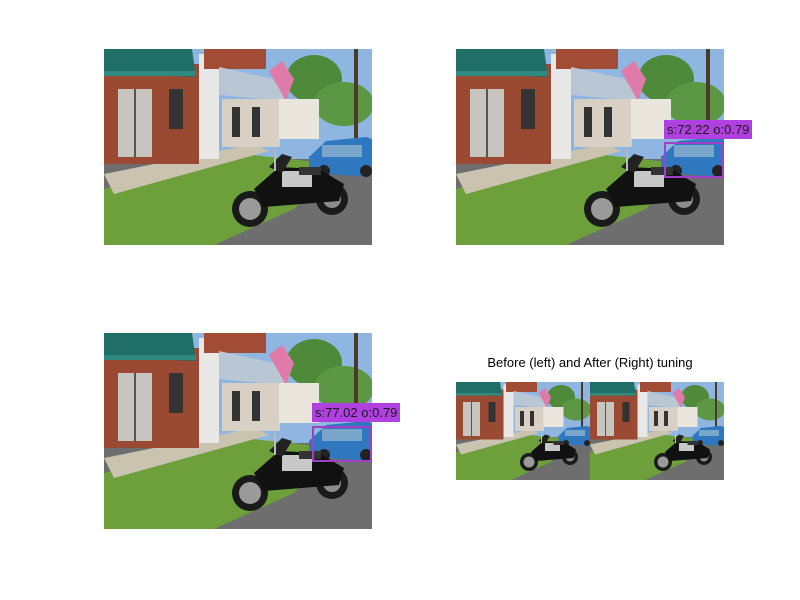 The image size is (800, 600). I want to click on after-image, so click(657, 431).